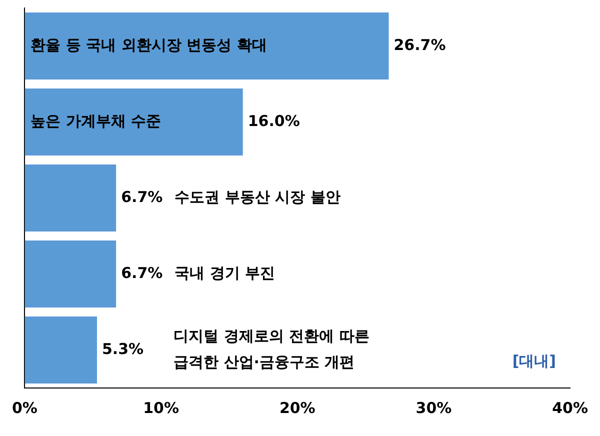  I want to click on data-label: 26.7%, so click(420, 45).